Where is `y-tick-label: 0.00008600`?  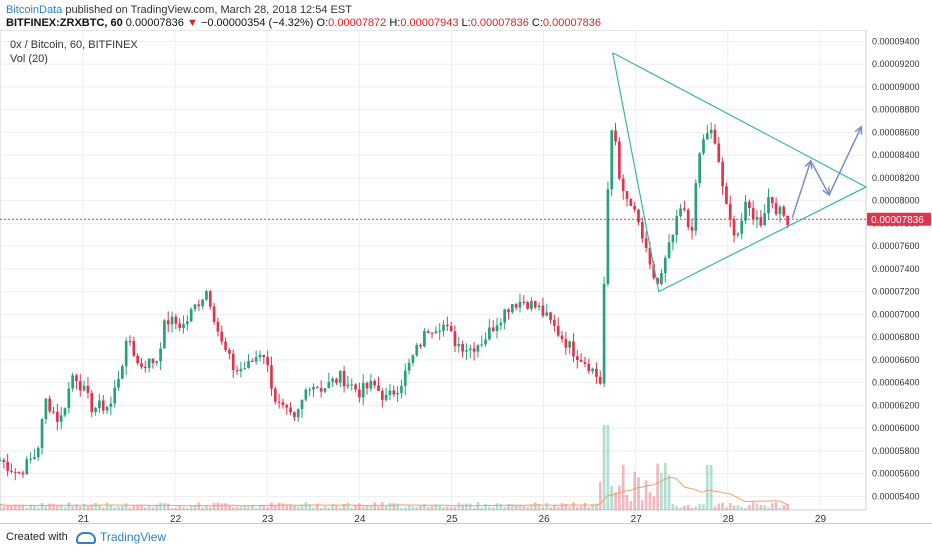
y-tick-label: 0.00008600 is located at coordinates (896, 132).